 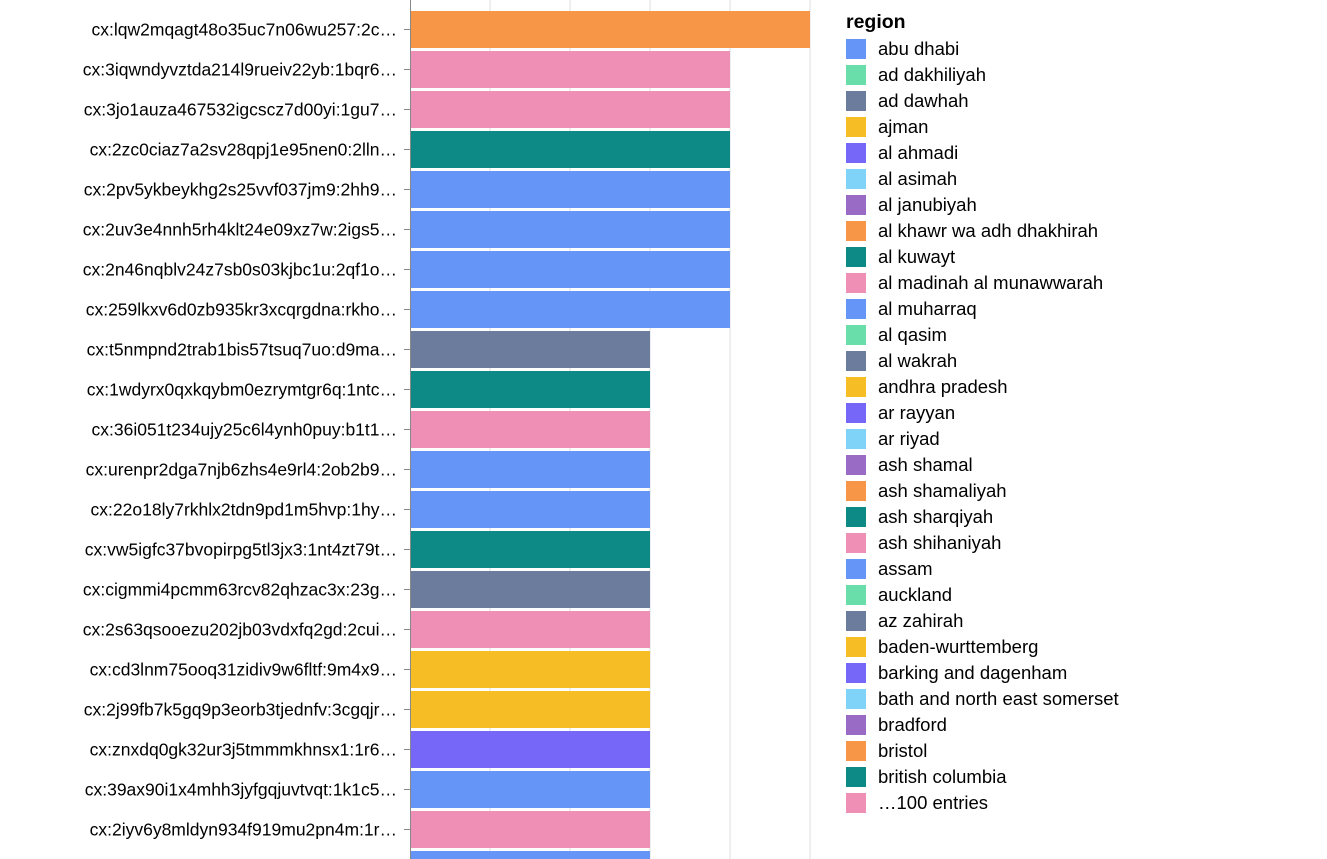 What do you see at coordinates (942, 776) in the screenshot?
I see `legend-label: british columbia` at bounding box center [942, 776].